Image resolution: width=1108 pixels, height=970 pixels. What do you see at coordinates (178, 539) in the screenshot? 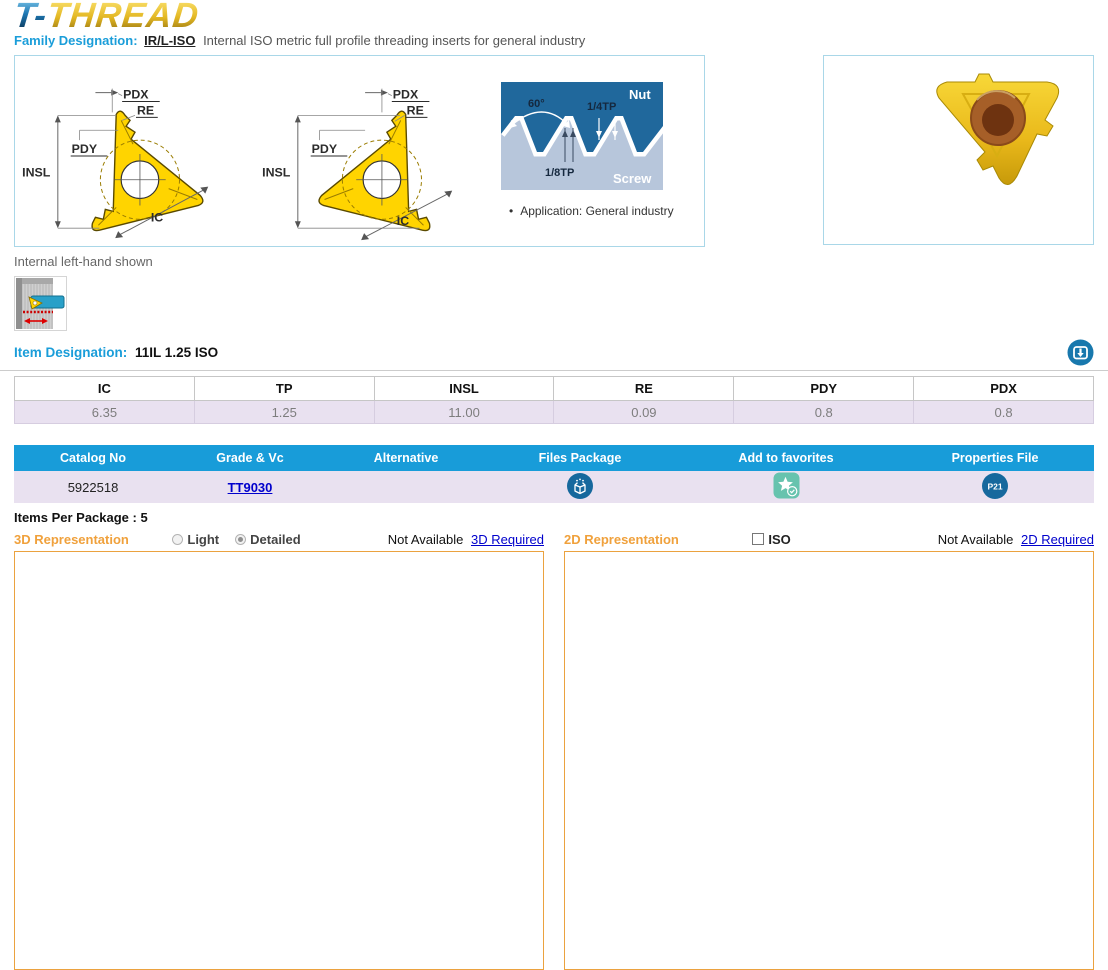
I see `radio-light-control` at bounding box center [178, 539].